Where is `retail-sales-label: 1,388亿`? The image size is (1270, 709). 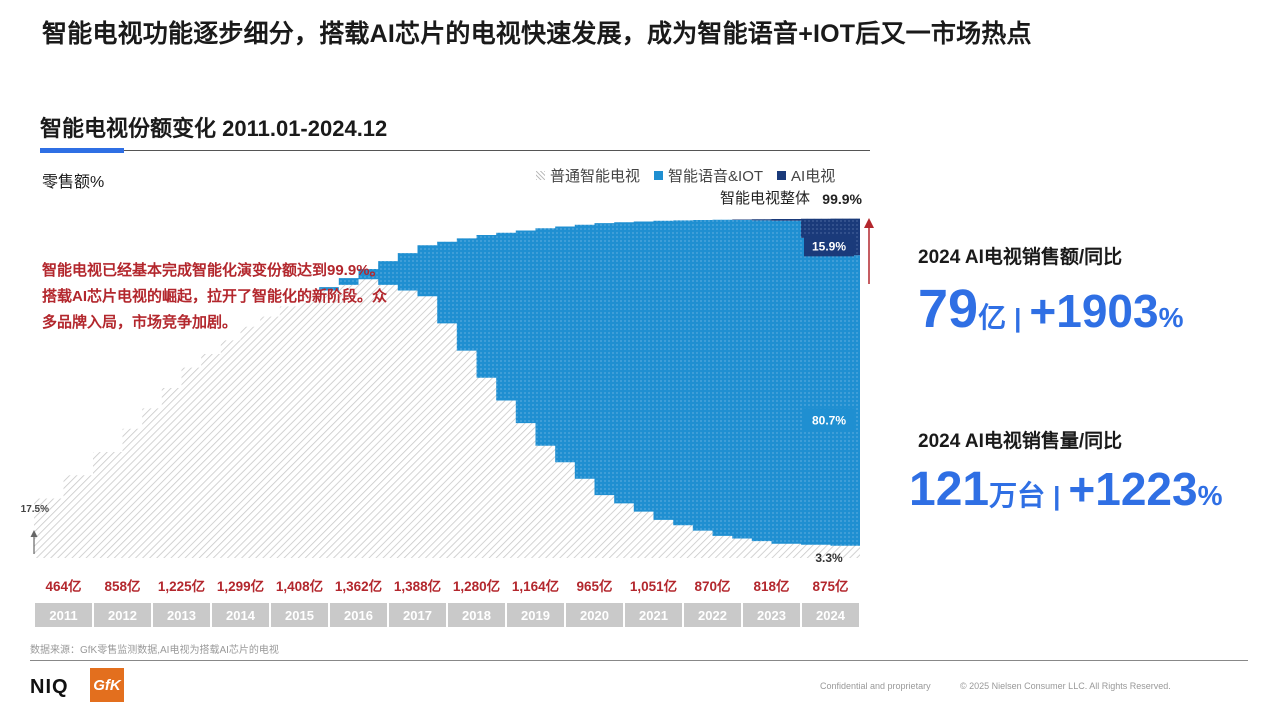 retail-sales-label: 1,388亿 is located at coordinates (417, 586).